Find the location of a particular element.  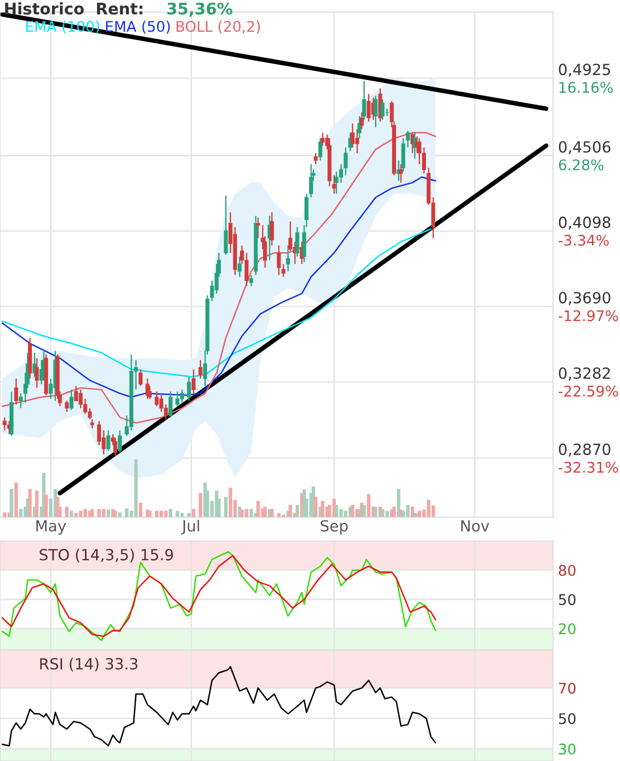

chart-title: Historico Rent: is located at coordinates (73, 8).